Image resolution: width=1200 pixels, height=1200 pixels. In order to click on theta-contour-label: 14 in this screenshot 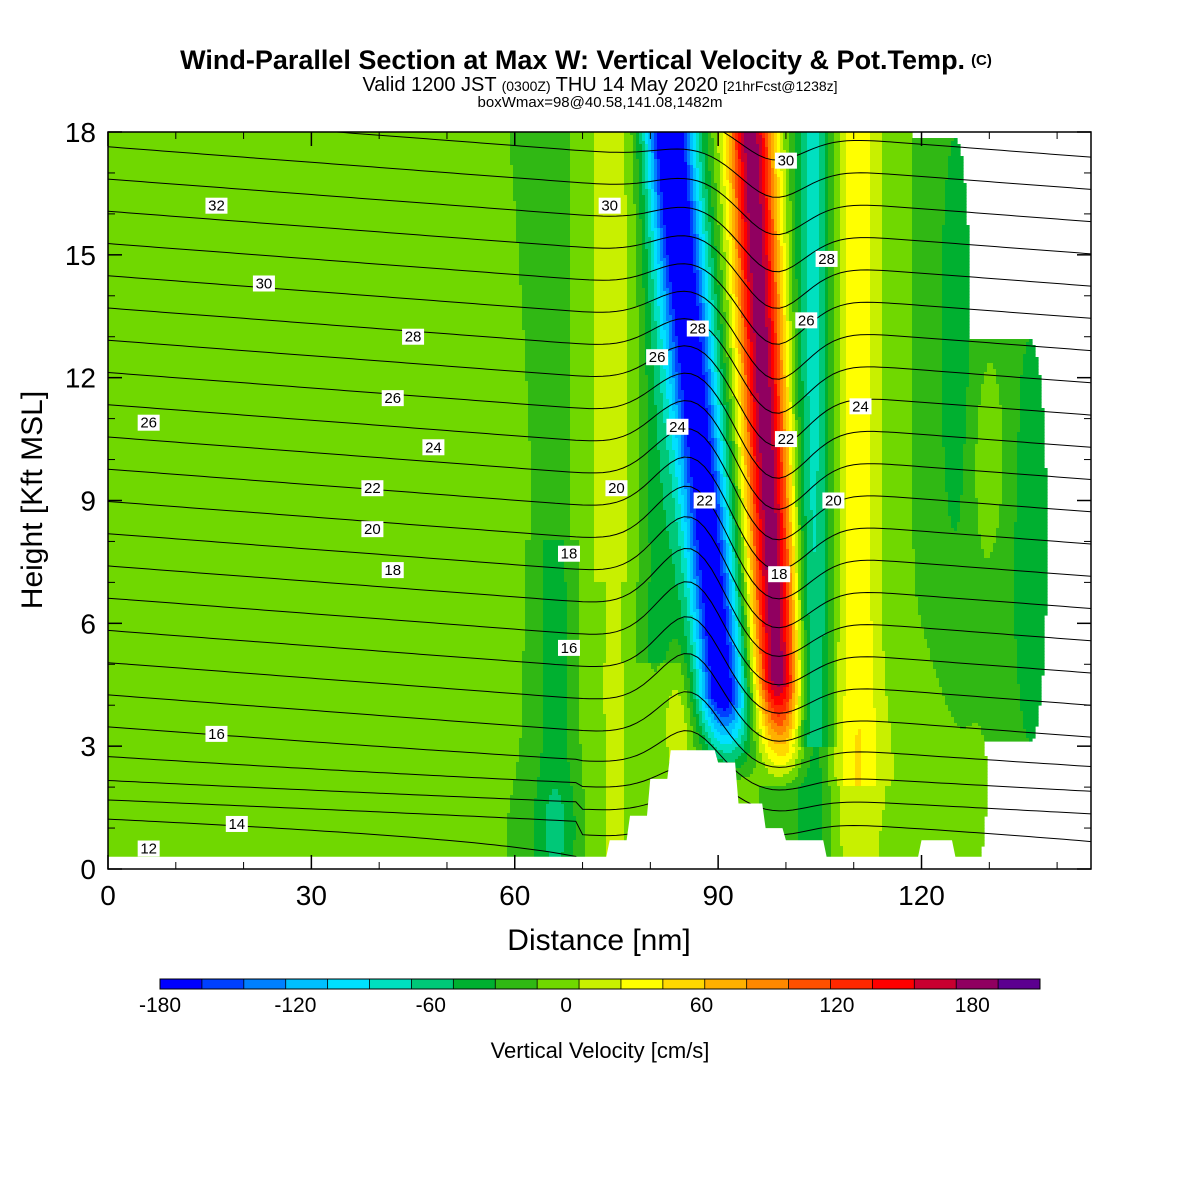, I will do `click(236, 824)`.